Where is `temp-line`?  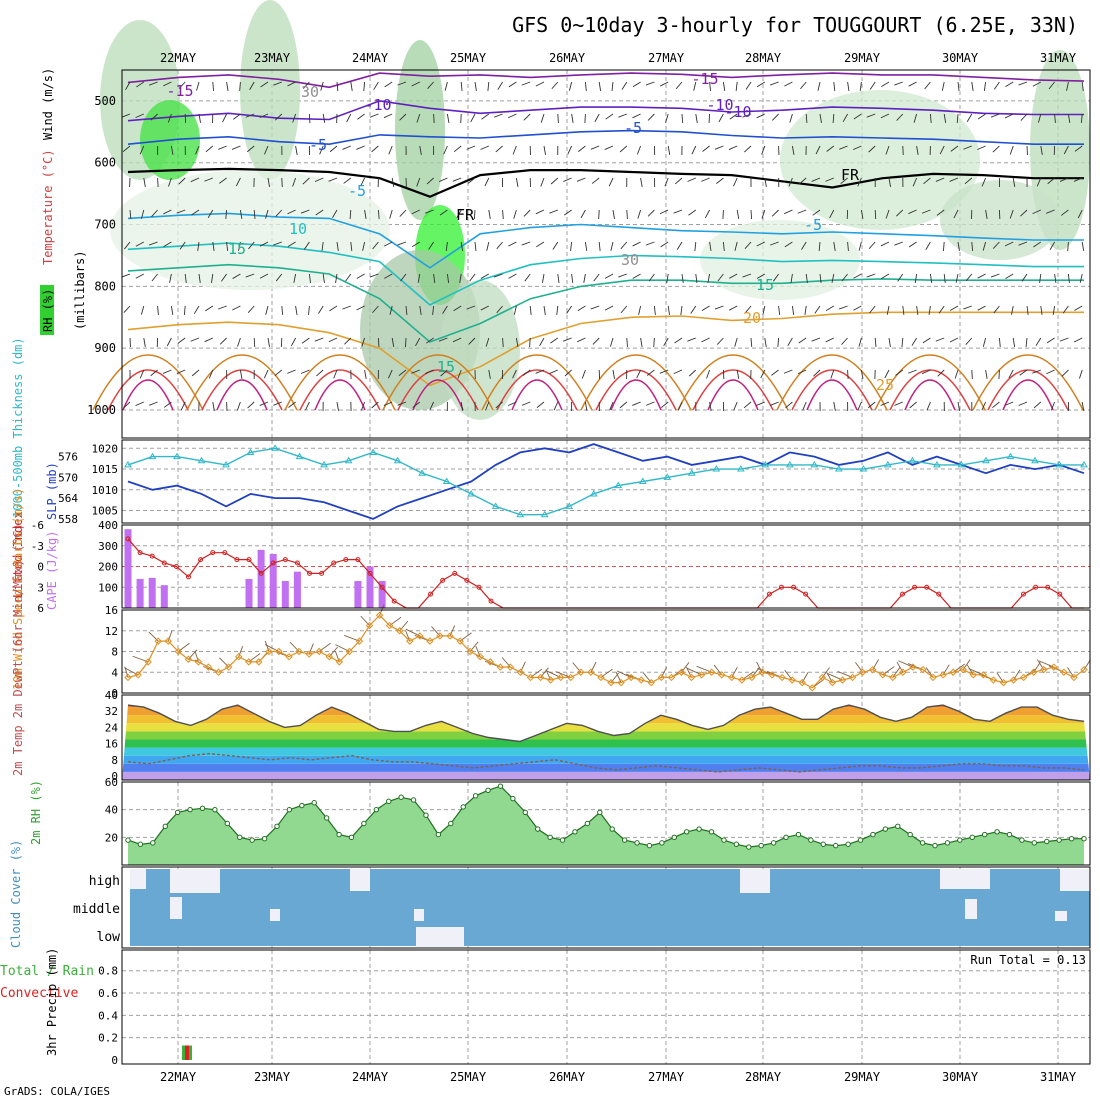
temp-line is located at coordinates (606, 723).